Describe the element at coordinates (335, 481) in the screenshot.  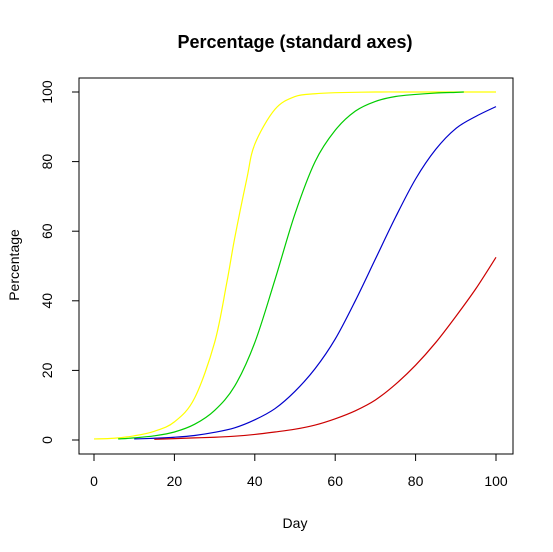
I see `x-tick-label: 60` at that location.